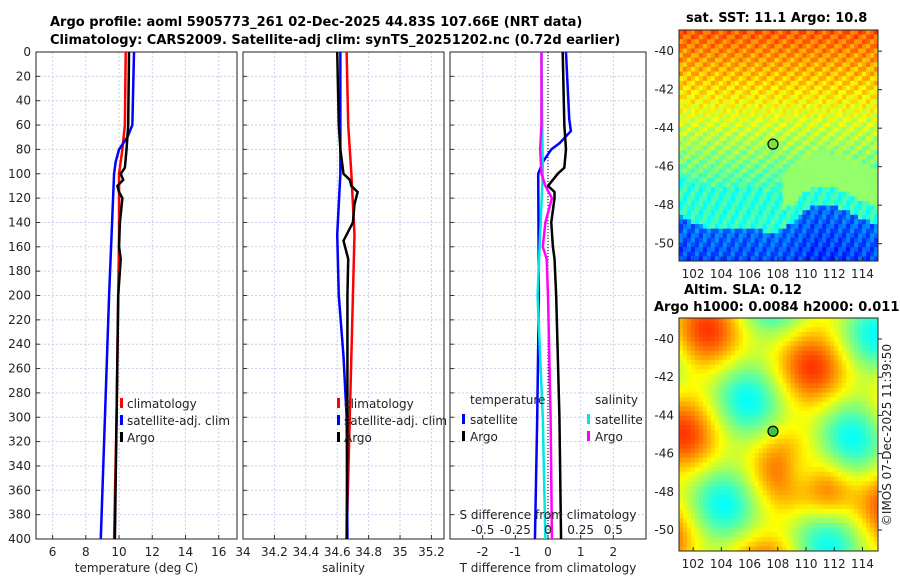 This screenshot has height=580, width=900. What do you see at coordinates (749, 274) in the screenshot?
I see `map-x-tick-label: 106` at bounding box center [749, 274].